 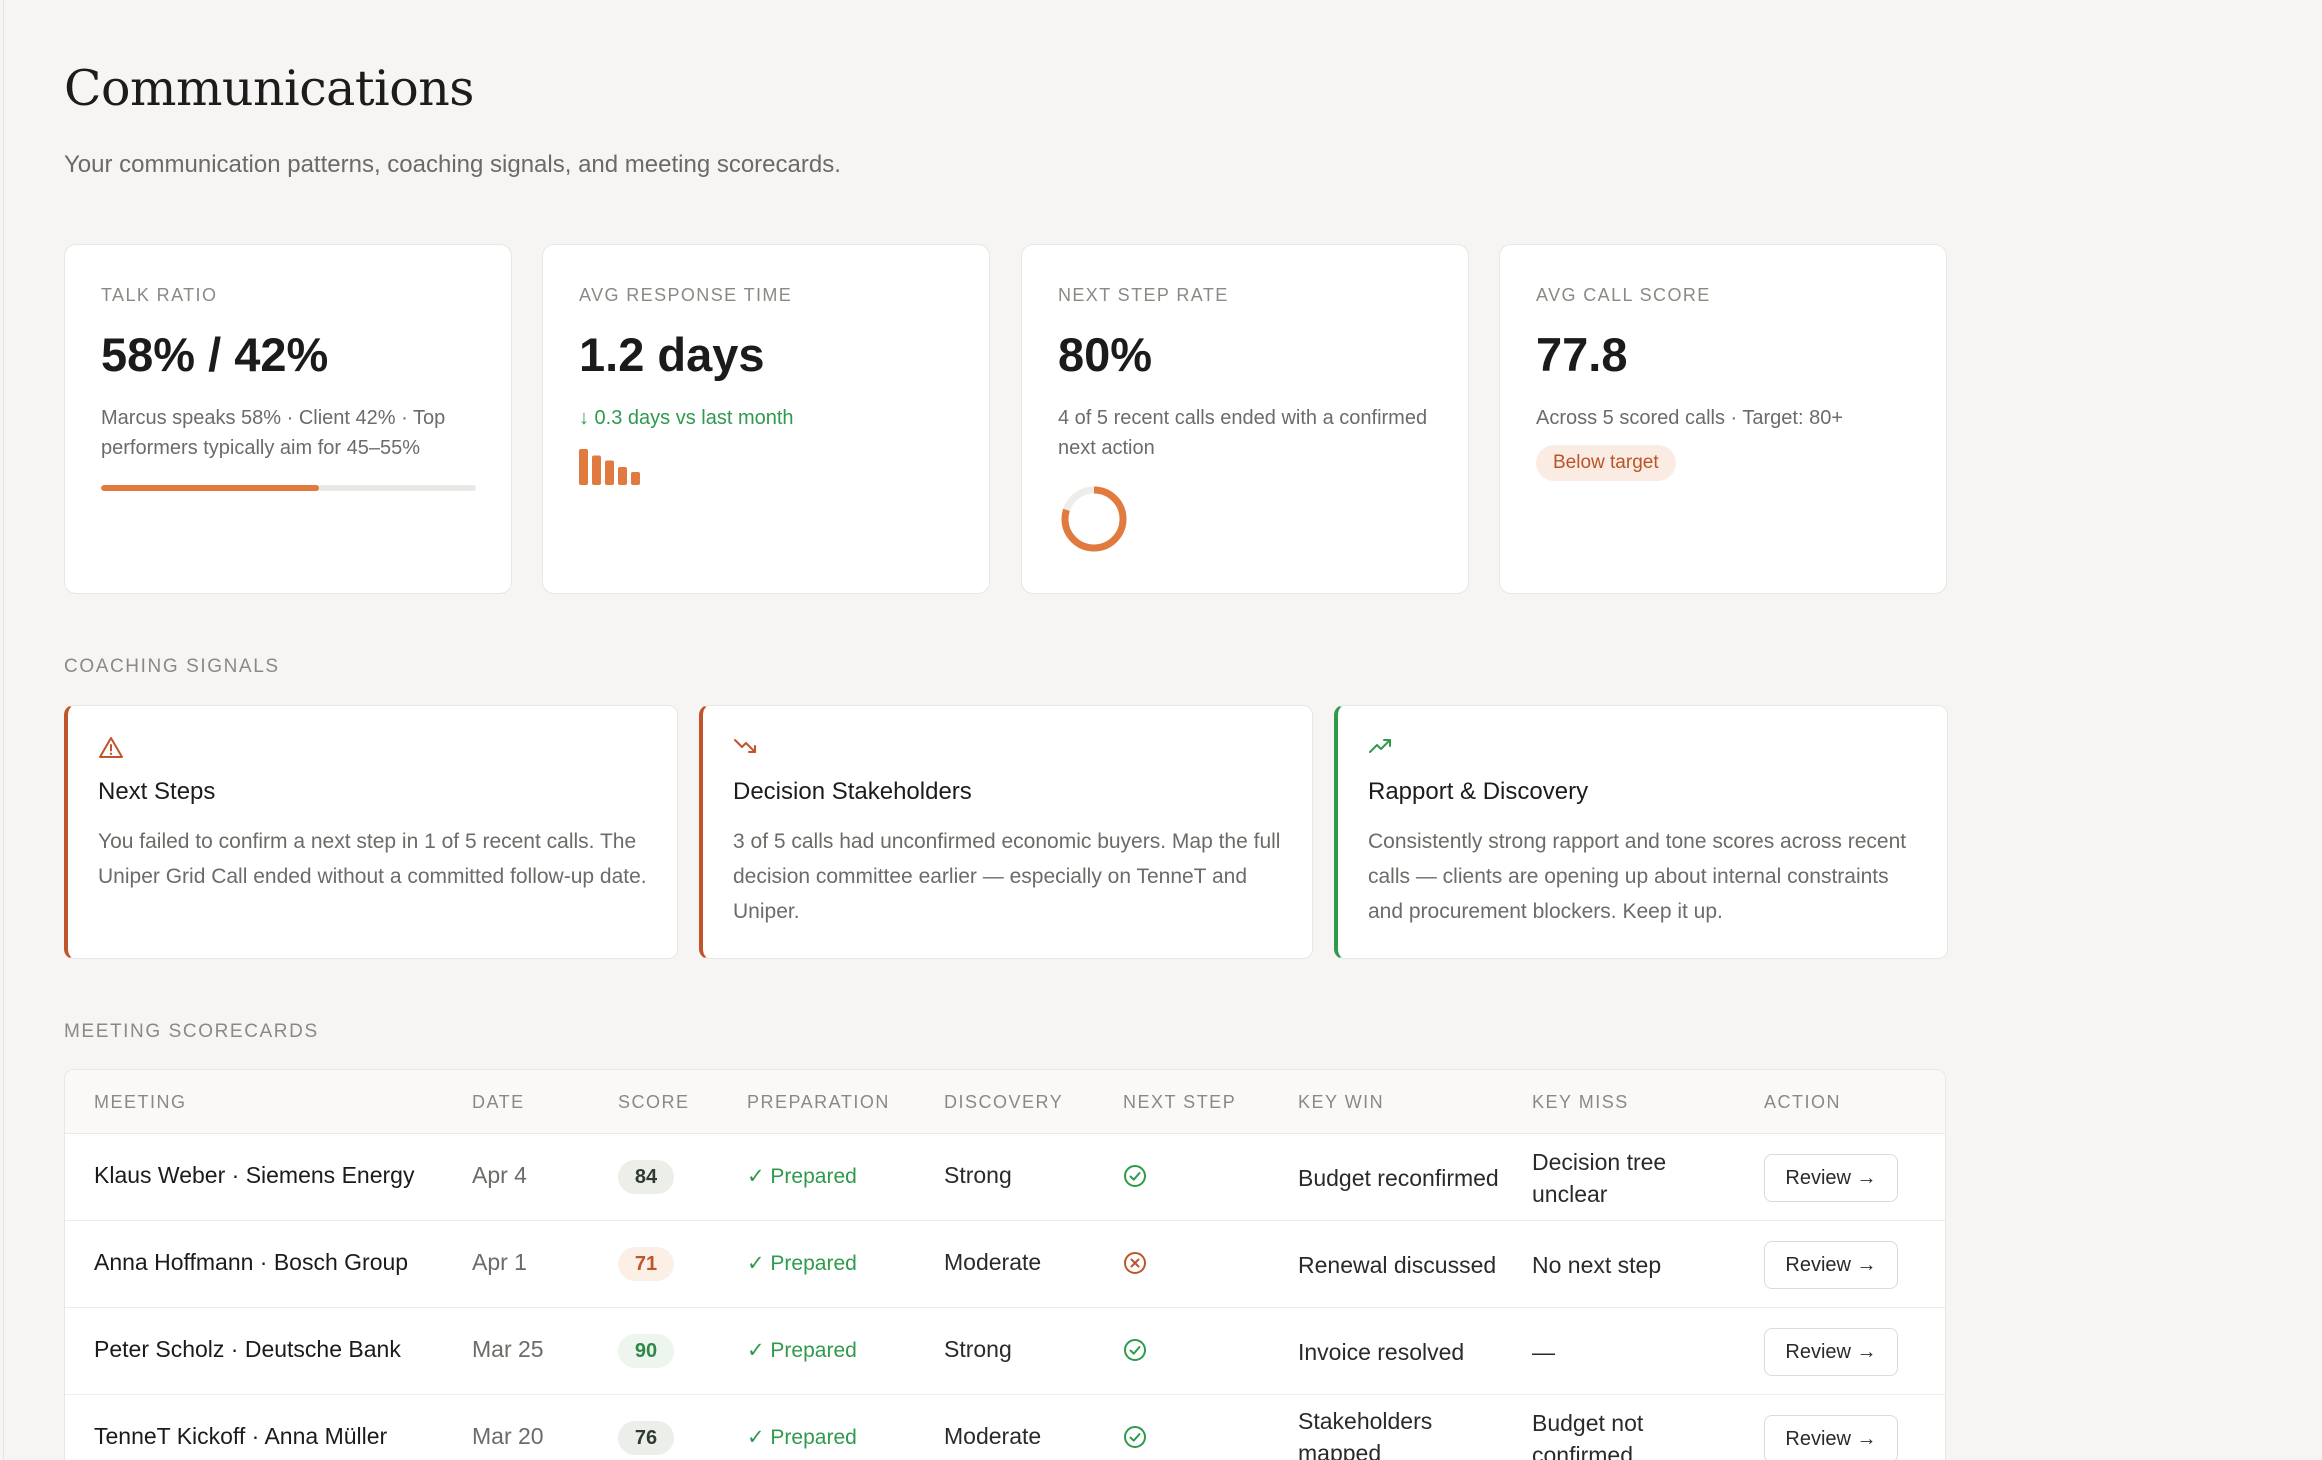 What do you see at coordinates (646, 1351) in the screenshot?
I see `score-pill: 90` at bounding box center [646, 1351].